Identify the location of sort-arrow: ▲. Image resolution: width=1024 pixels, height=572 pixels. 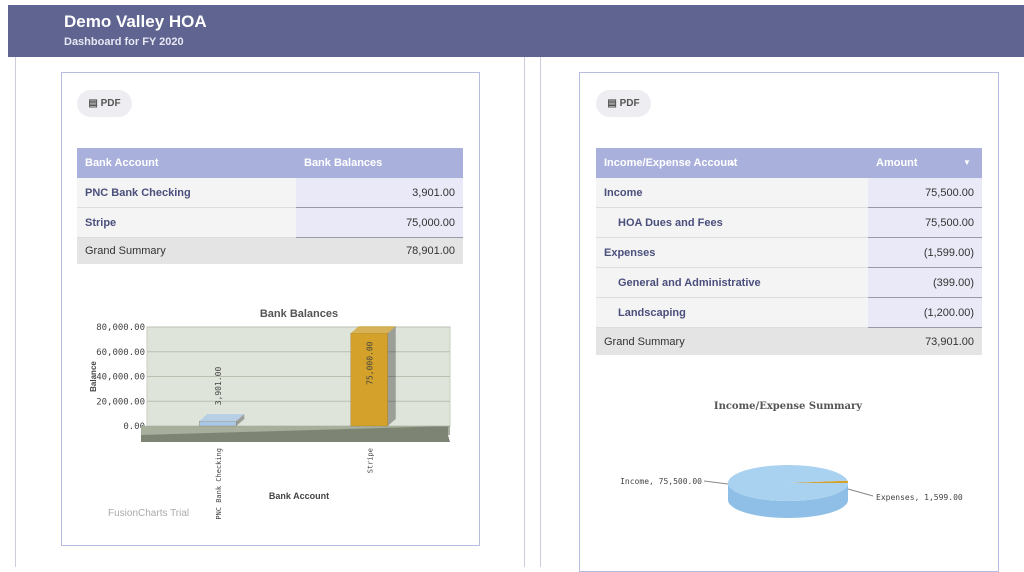
(732, 162).